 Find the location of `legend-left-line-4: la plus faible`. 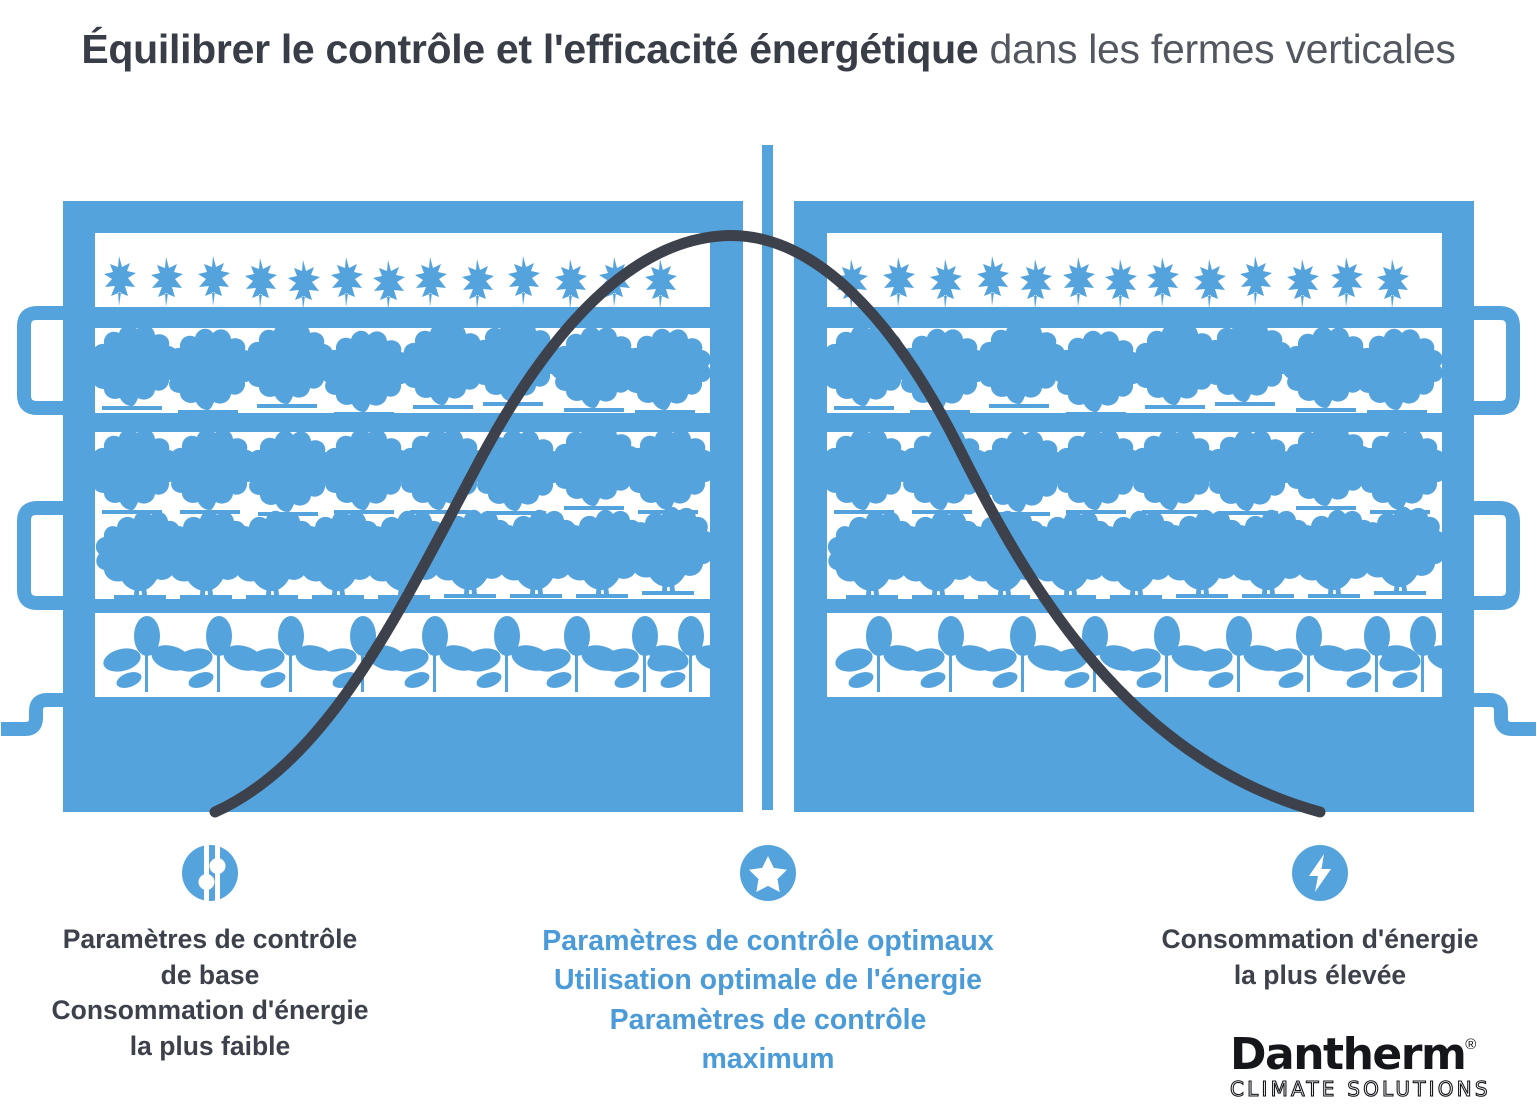

legend-left-line-4: la plus faible is located at coordinates (210, 1045).